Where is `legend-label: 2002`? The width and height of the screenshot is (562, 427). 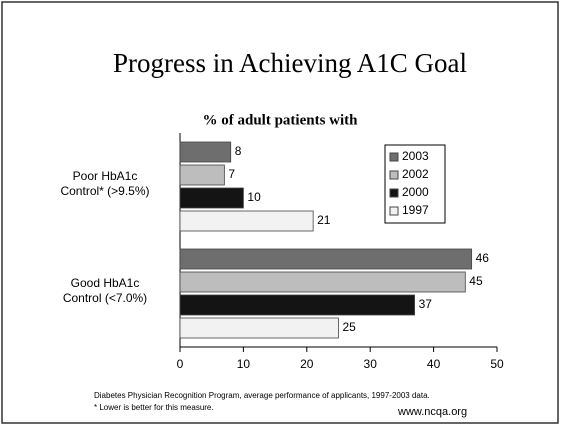
legend-label: 2002 is located at coordinates (415, 174).